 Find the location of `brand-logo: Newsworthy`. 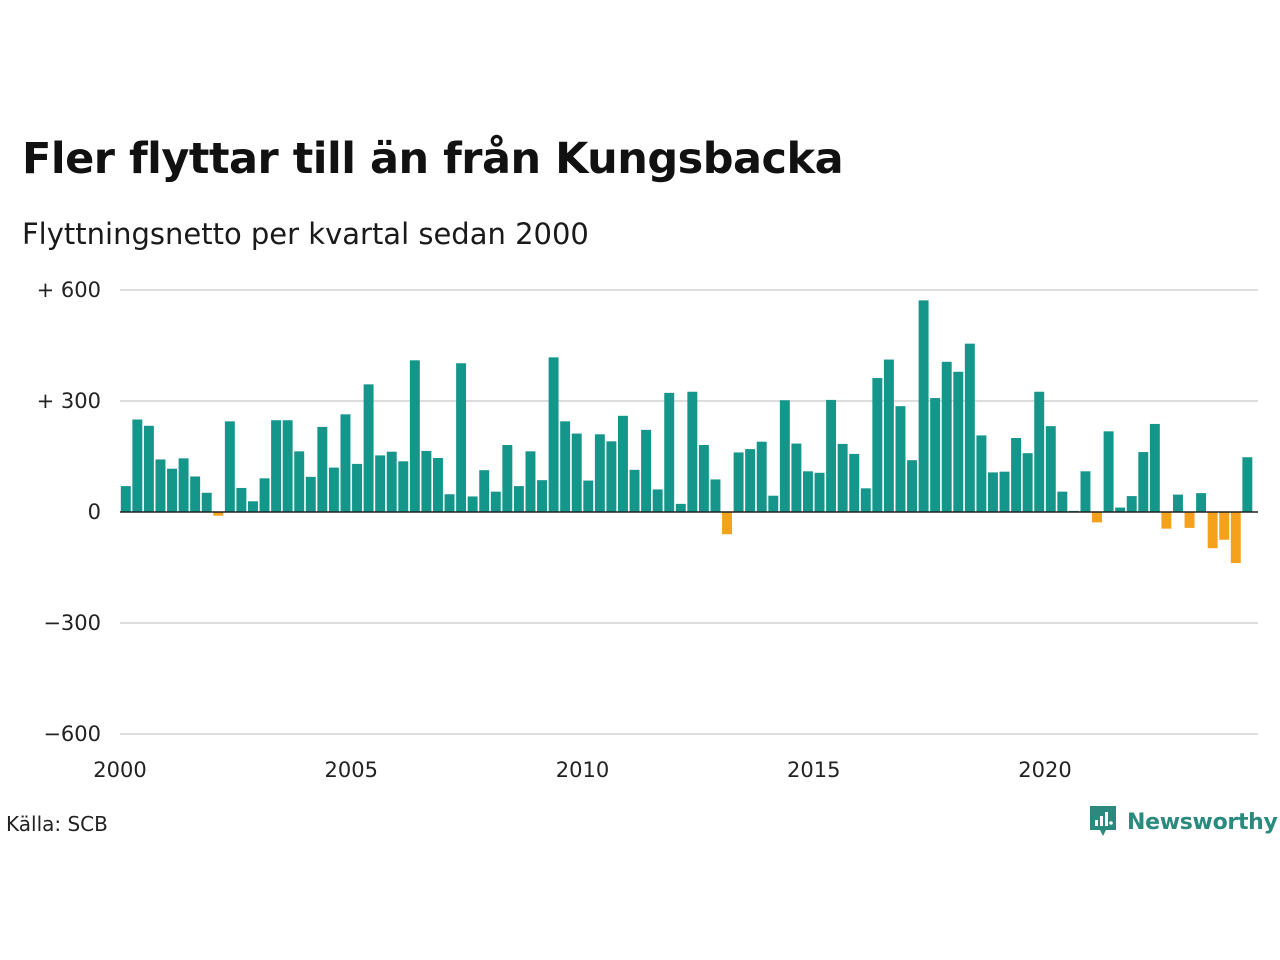

brand-logo: Newsworthy is located at coordinates (1183, 822).